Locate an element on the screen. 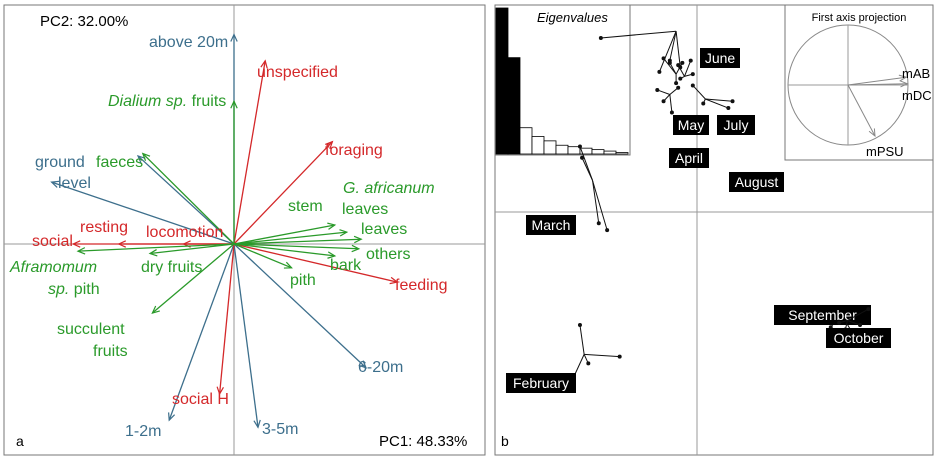  label-above-20m: above 20m is located at coordinates (188, 42).